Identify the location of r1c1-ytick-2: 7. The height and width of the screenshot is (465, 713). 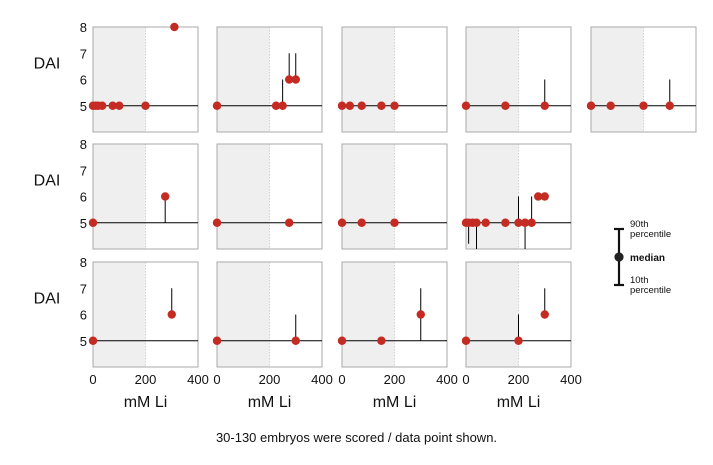
(83, 53).